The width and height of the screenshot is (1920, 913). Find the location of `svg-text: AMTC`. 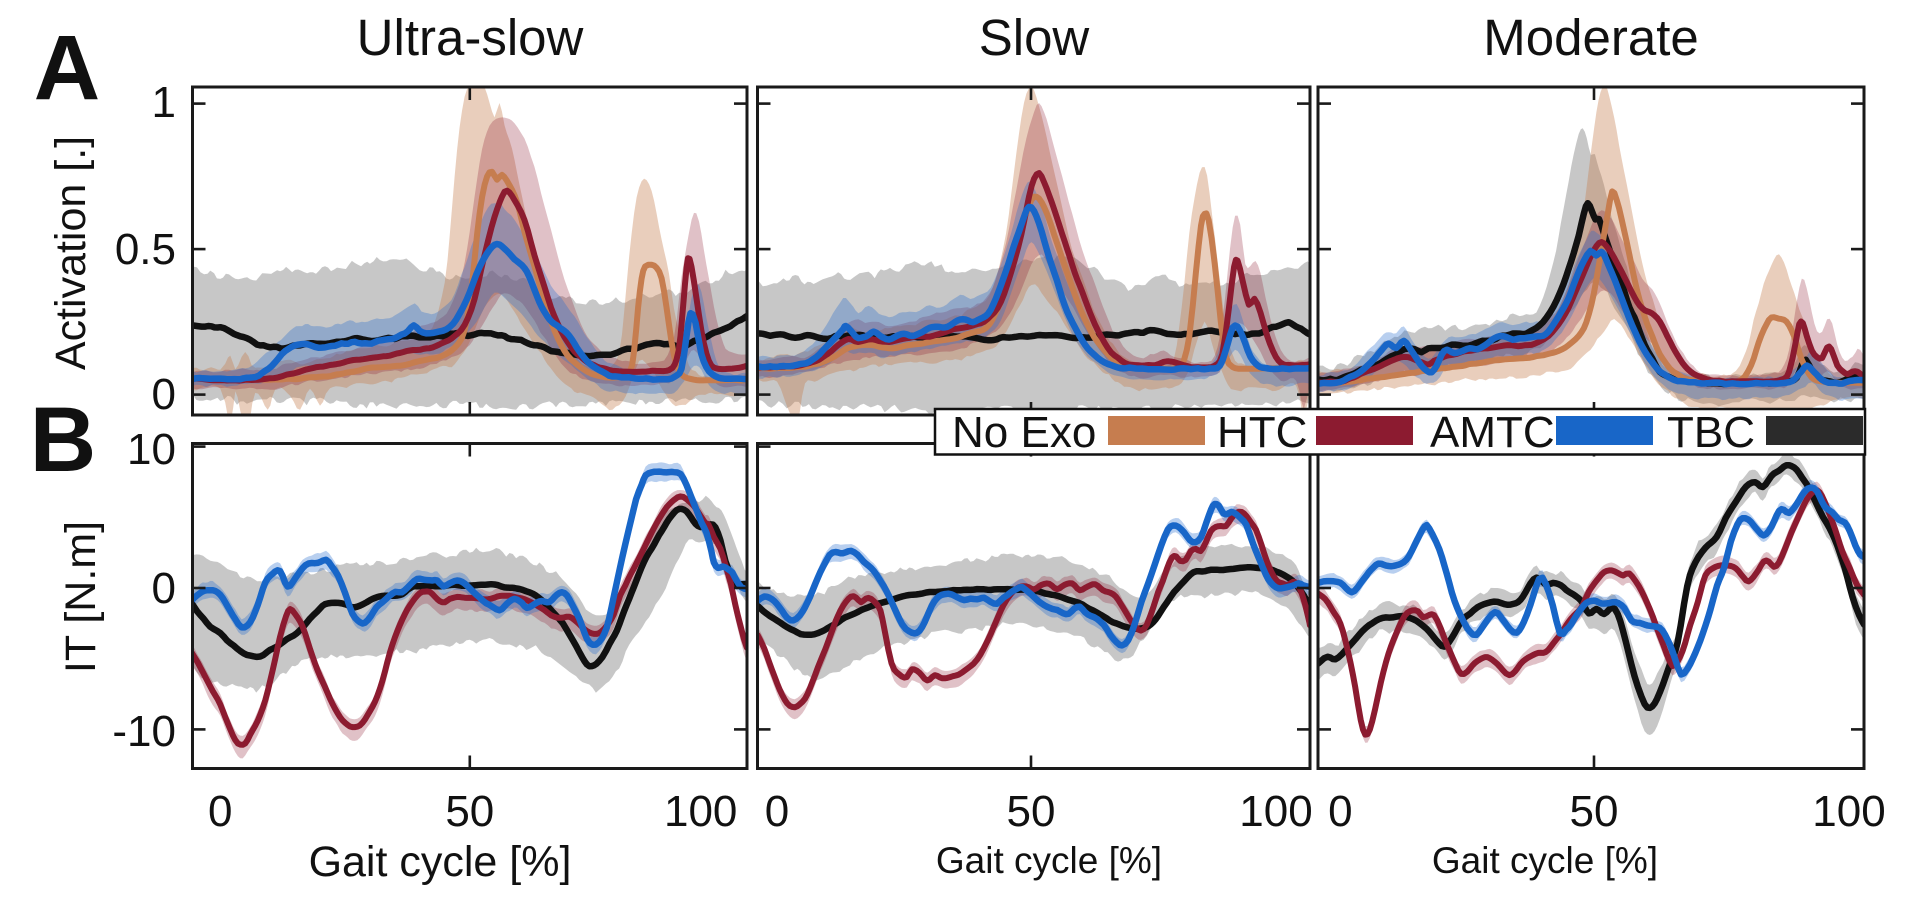

svg-text: AMTC is located at coordinates (1492, 432).